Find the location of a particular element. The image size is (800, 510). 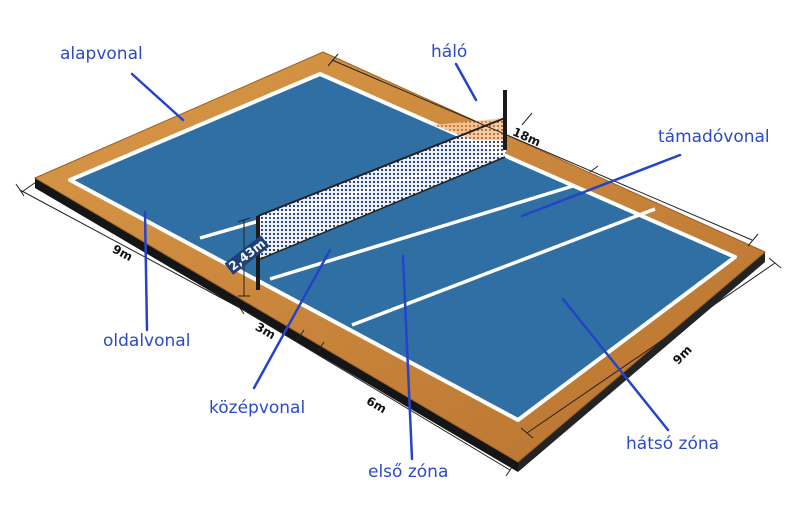

label-center-line: középvonal is located at coordinates (257, 408).